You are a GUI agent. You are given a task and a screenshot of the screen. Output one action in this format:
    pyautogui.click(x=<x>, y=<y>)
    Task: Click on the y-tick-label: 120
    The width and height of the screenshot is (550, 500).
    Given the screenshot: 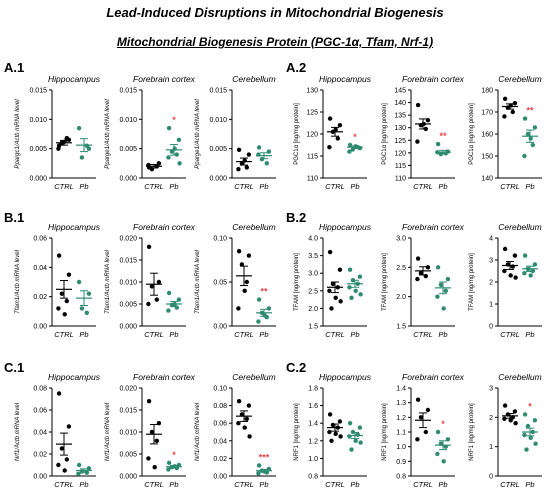 What is the action you would take?
    pyautogui.click(x=312, y=135)
    